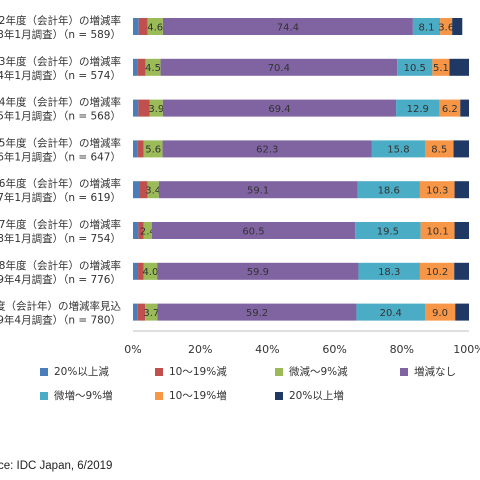 The width and height of the screenshot is (480, 480). I want to click on legend-label: 10〜19%減, so click(198, 372).